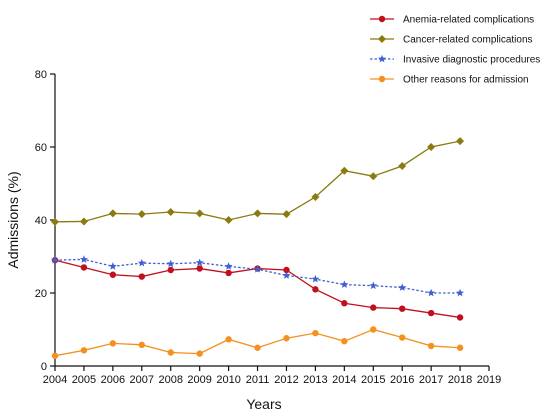 The height and width of the screenshot is (419, 550). Describe the element at coordinates (41, 148) in the screenshot. I see `y-tick-label: 60` at that location.